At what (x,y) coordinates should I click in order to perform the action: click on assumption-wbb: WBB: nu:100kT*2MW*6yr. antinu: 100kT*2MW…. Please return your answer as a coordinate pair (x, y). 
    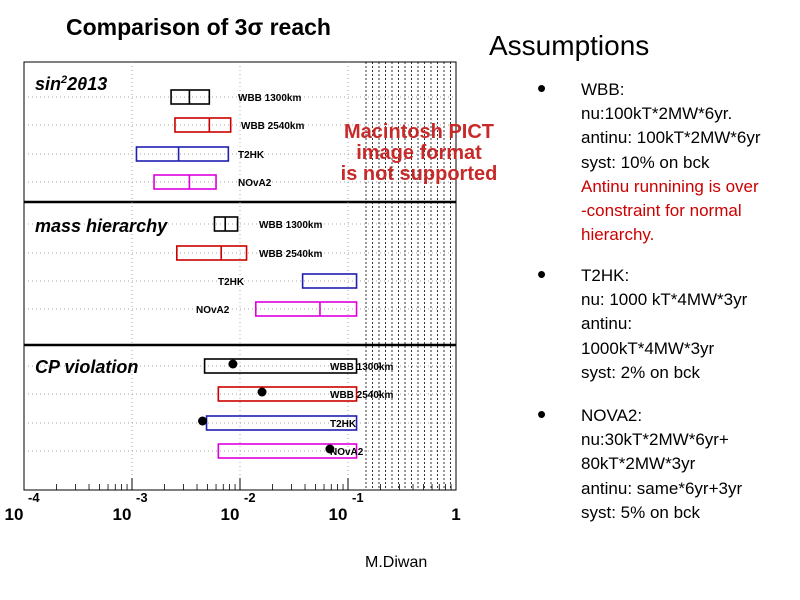
    Looking at the image, I should click on (688, 162).